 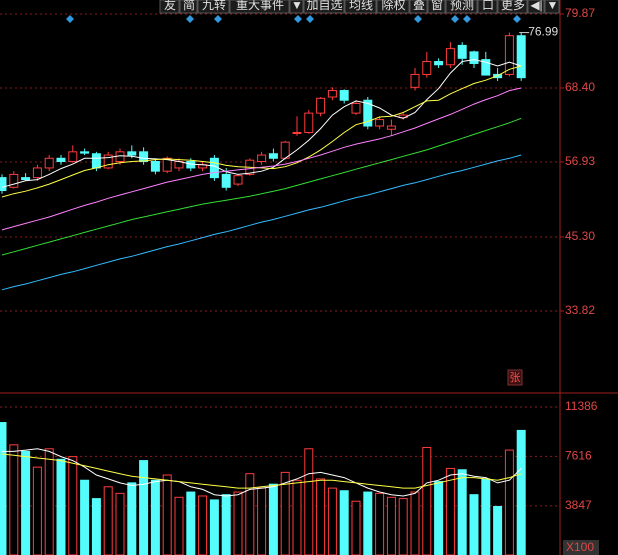 I want to click on toolbar-label: 叠, so click(x=419, y=6).